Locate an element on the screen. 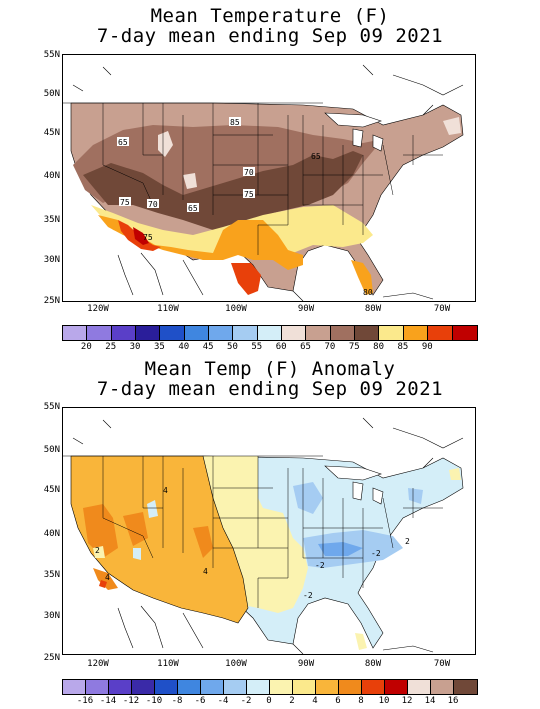 The width and height of the screenshot is (540, 709). colorbar-label: -6 is located at coordinates (200, 701).